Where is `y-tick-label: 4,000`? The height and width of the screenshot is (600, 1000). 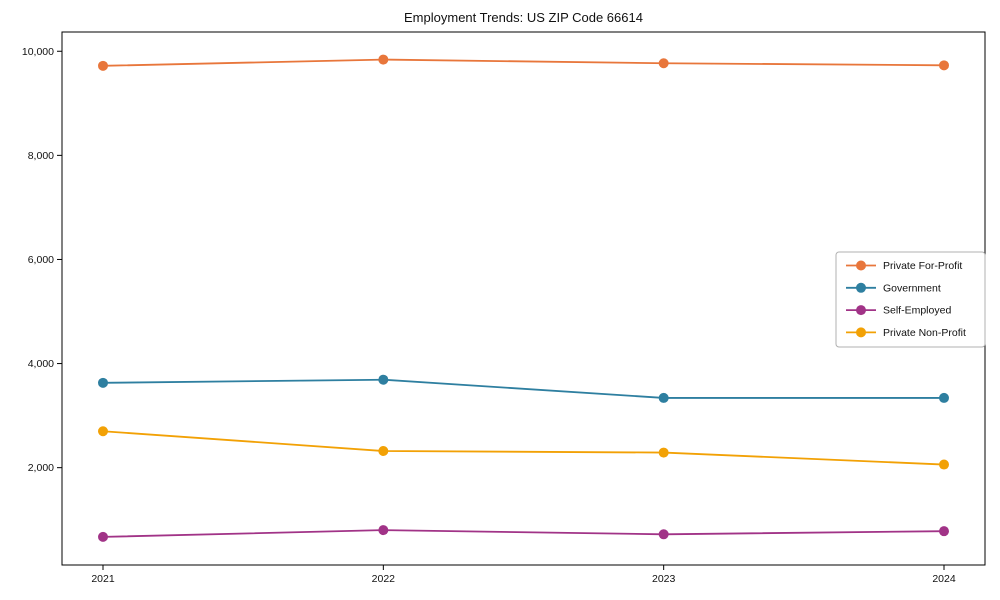
y-tick-label: 4,000 is located at coordinates (41, 364).